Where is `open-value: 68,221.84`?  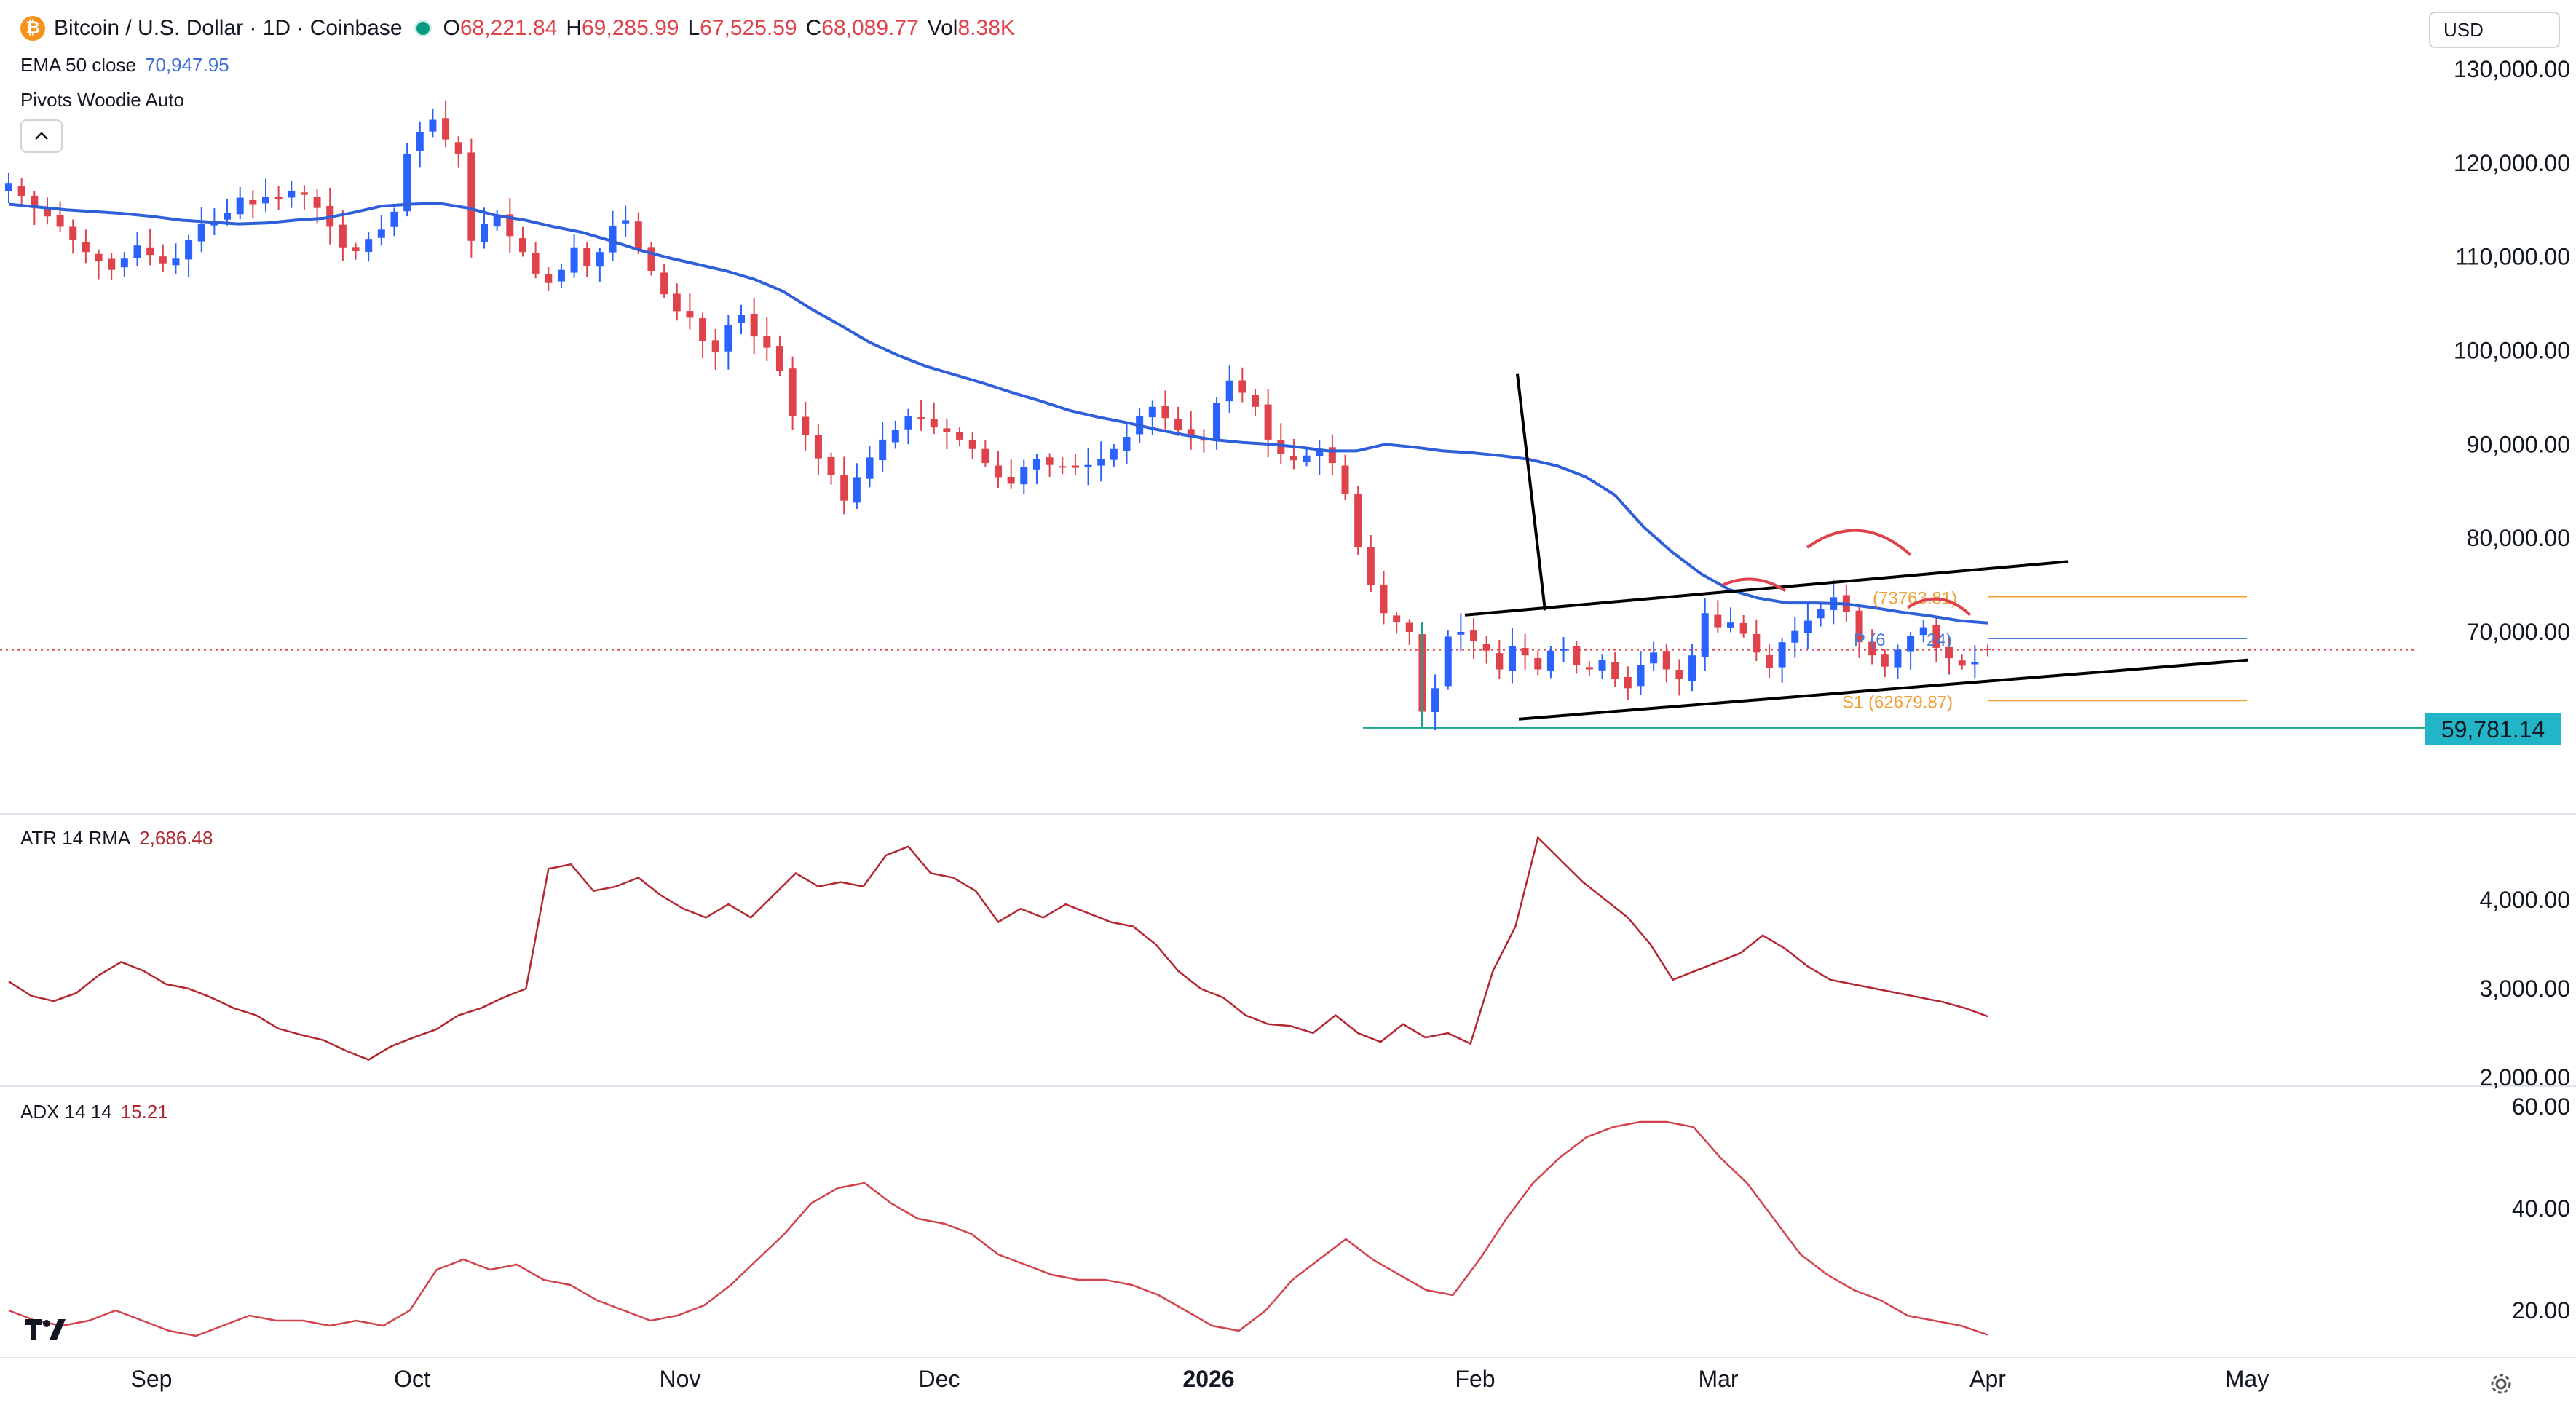
open-value: 68,221.84 is located at coordinates (509, 28).